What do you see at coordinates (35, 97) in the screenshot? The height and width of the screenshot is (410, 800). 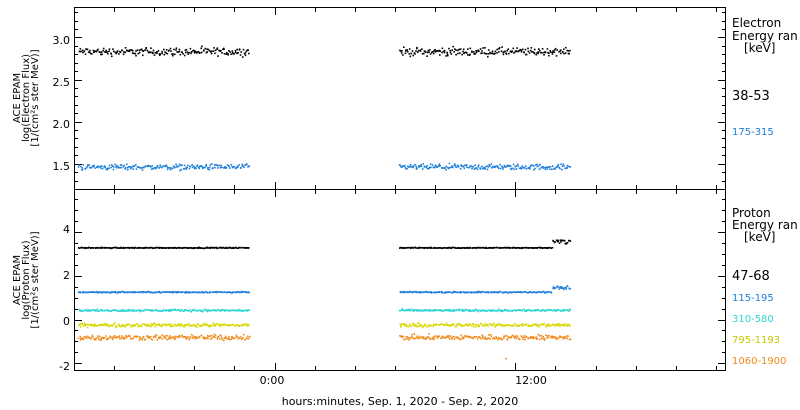 I see `electron-ylabel-line3: [1/(cm²s ster MeV)]` at bounding box center [35, 97].